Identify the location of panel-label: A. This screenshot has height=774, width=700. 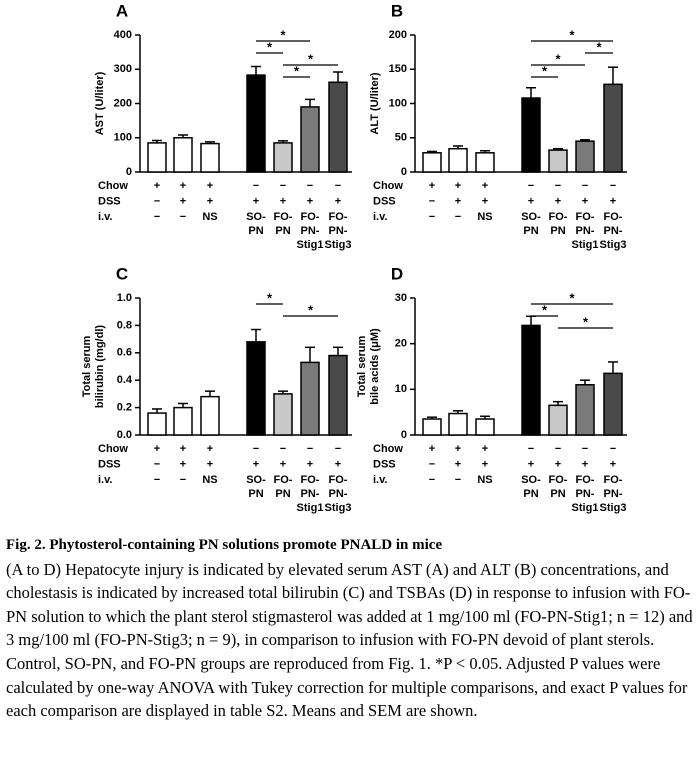
(122, 10).